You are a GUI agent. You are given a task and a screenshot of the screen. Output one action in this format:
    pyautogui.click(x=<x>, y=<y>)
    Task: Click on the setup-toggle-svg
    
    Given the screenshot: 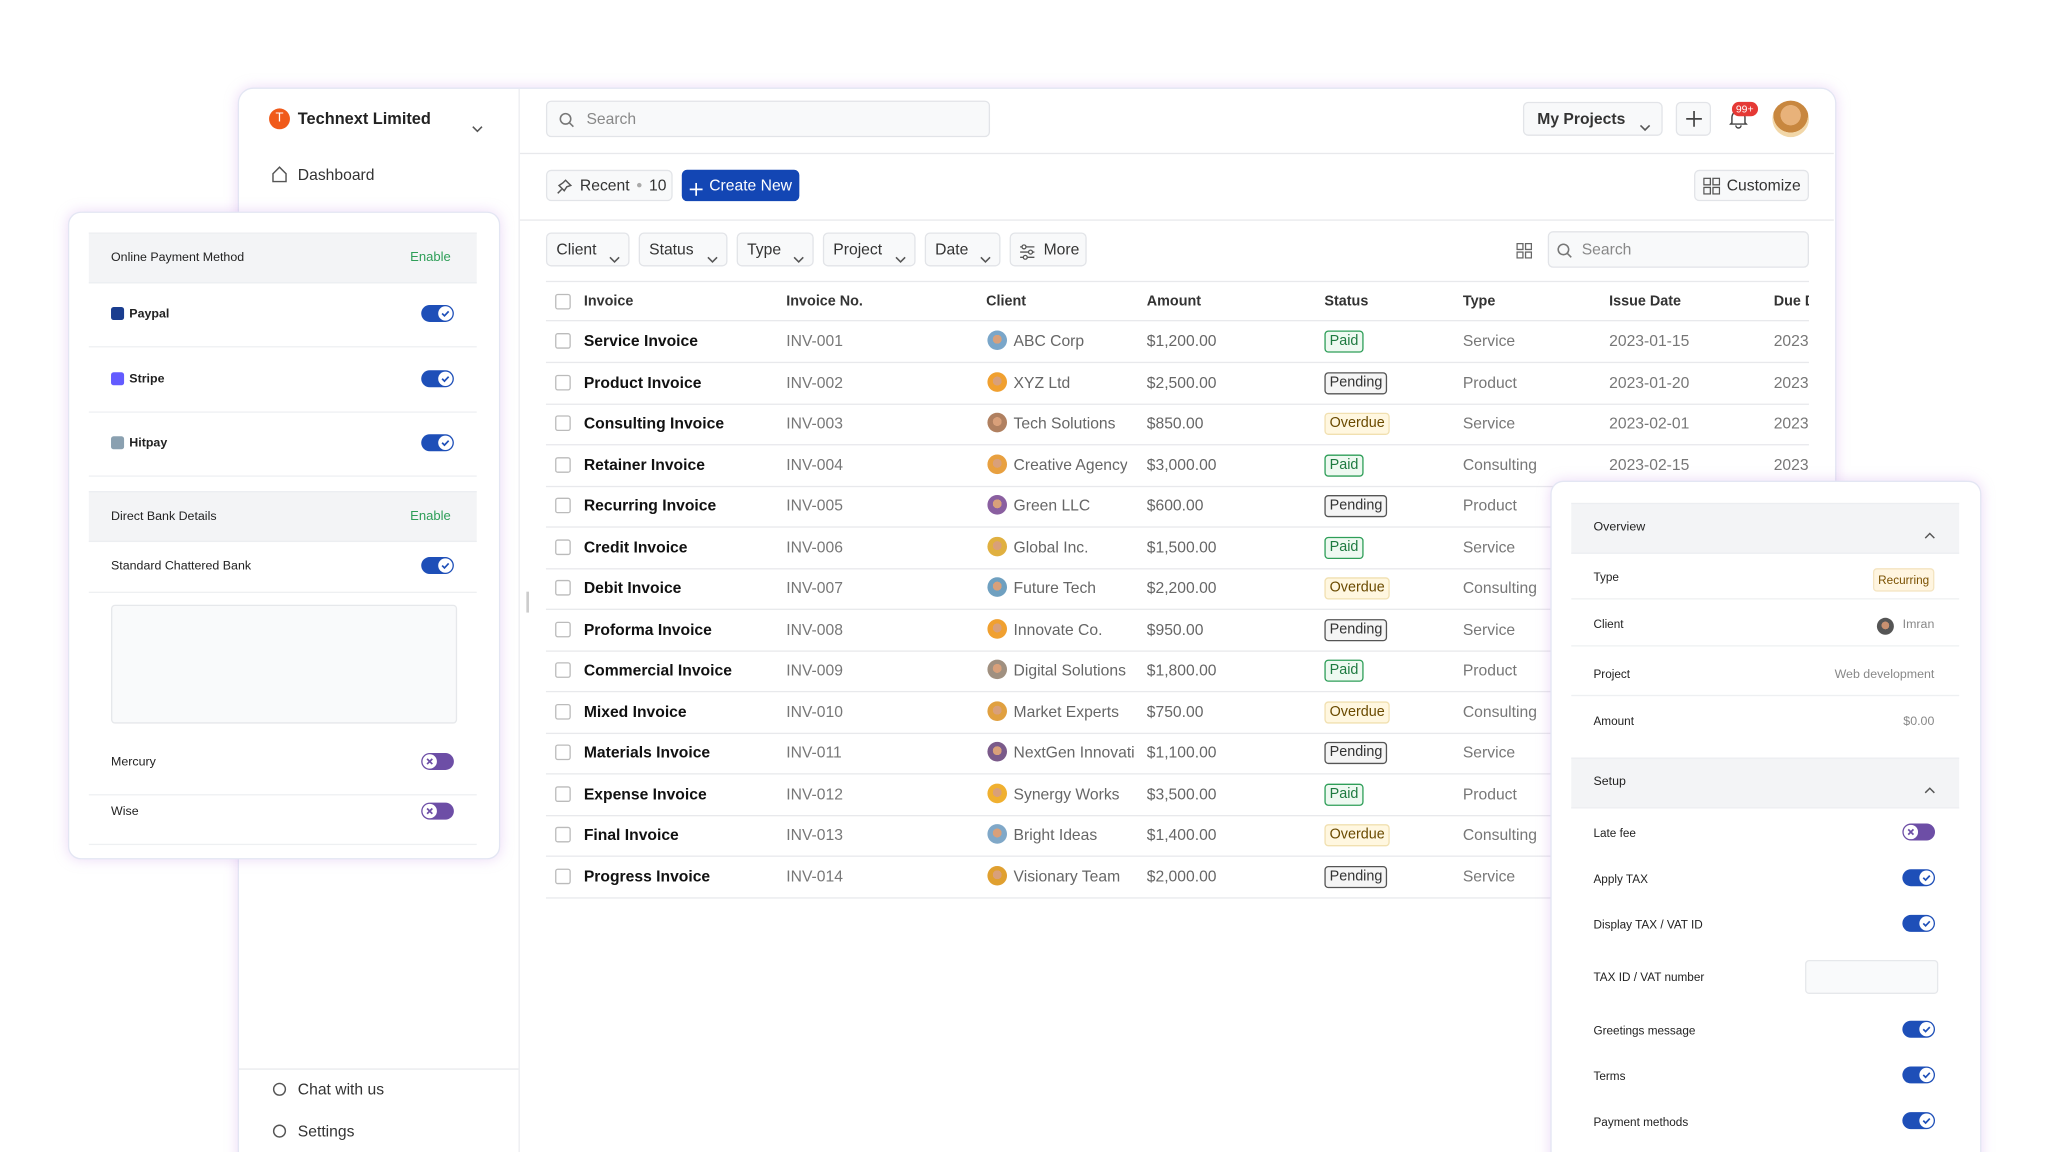 What is the action you would take?
    pyautogui.click(x=1919, y=923)
    